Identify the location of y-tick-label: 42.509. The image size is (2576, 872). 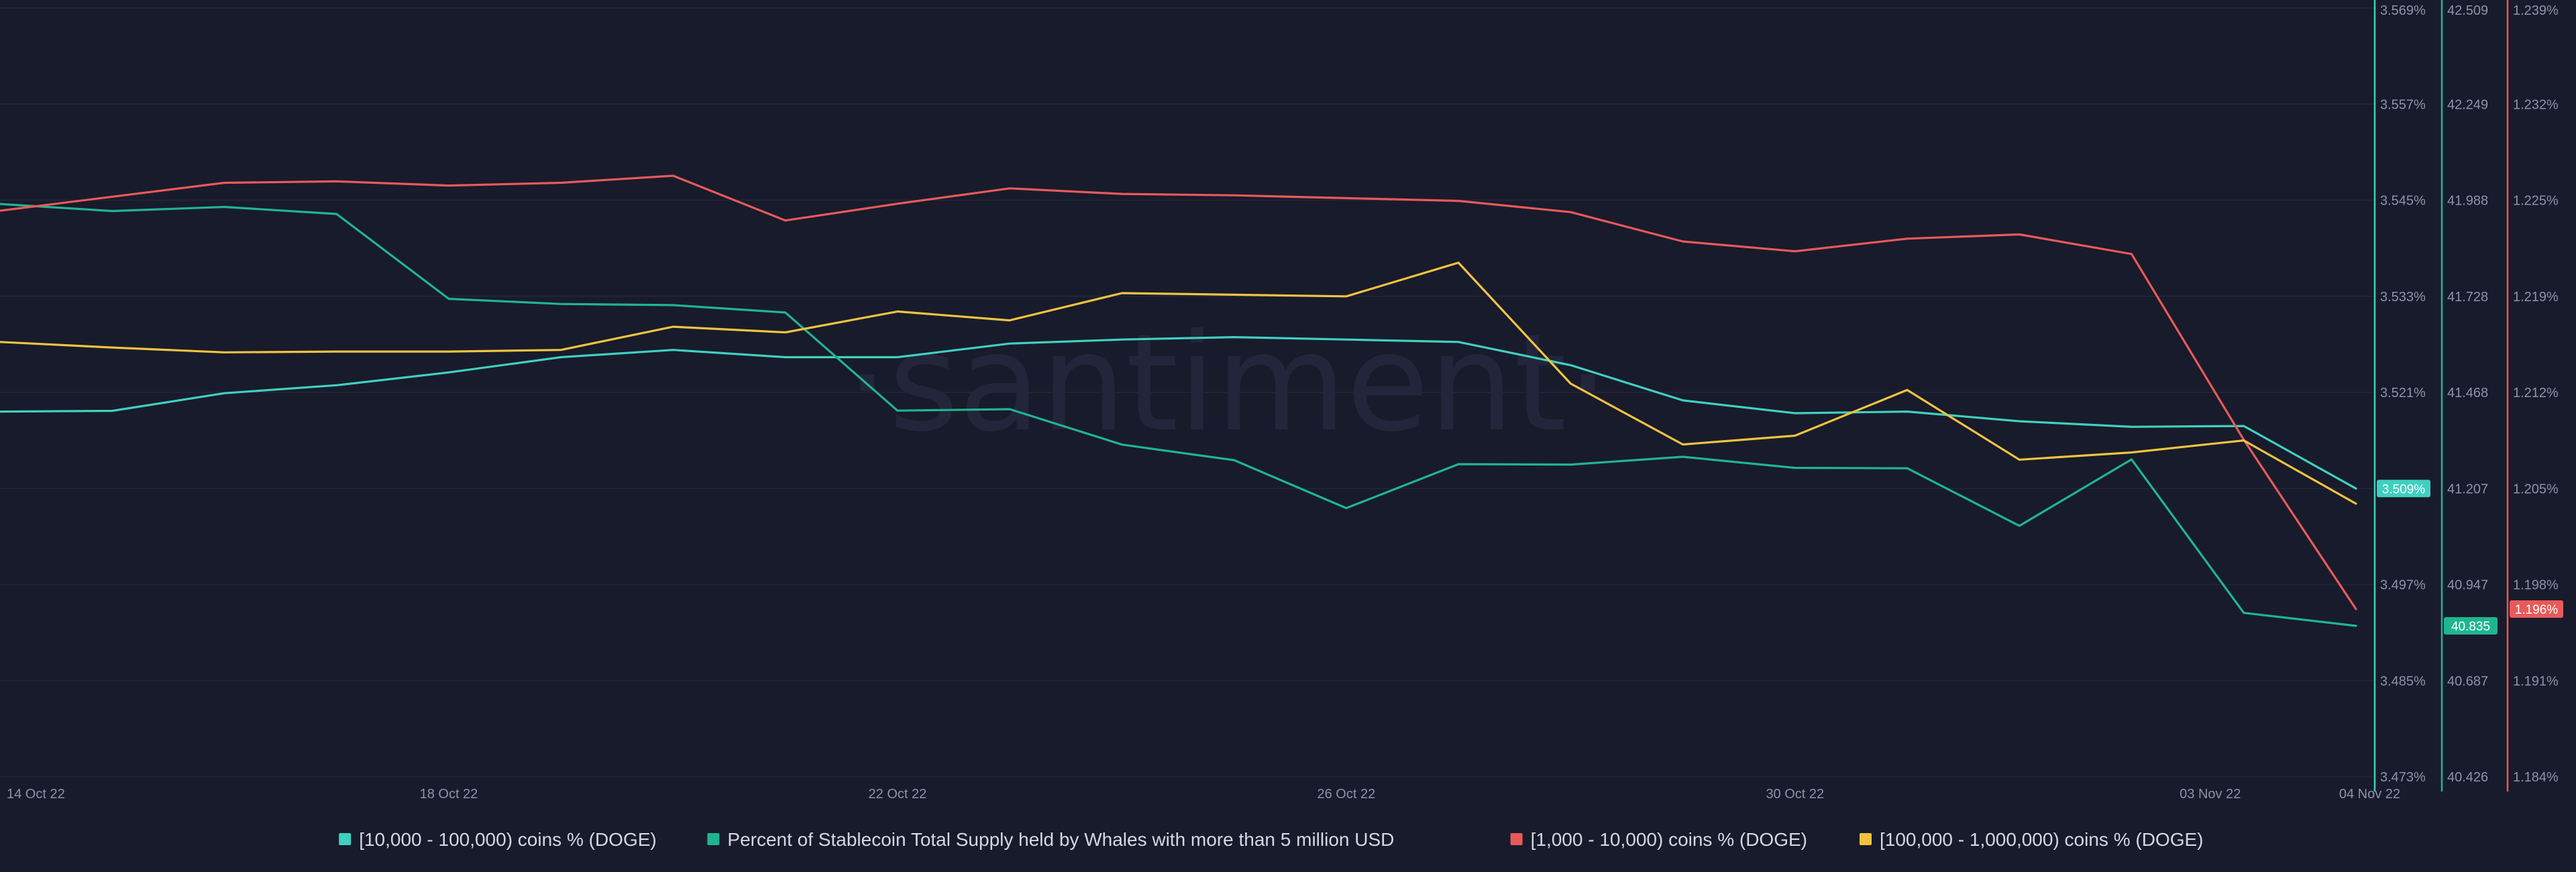
(2467, 10).